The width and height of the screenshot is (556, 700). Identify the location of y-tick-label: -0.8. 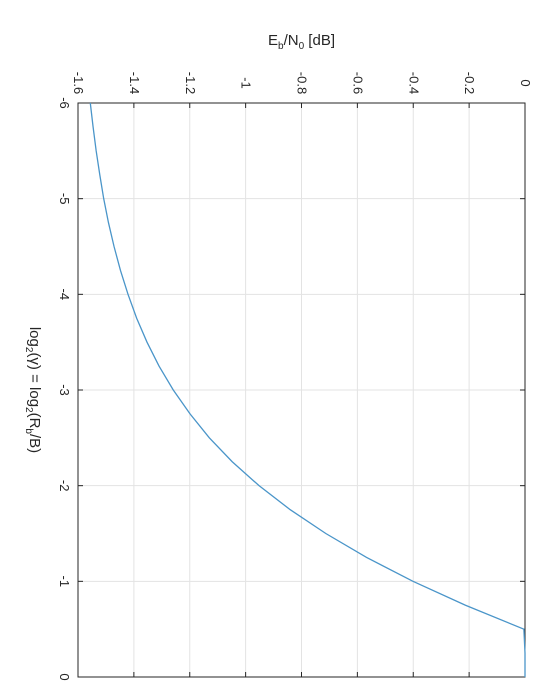
(302, 83).